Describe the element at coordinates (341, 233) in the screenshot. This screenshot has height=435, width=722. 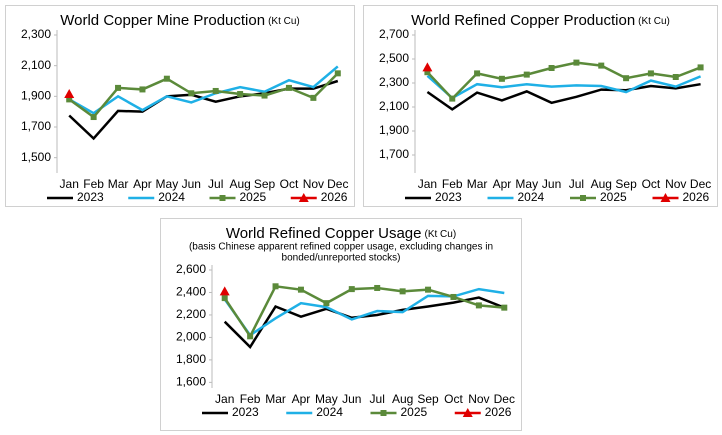
I see `chart-title: World Refined Copper Usage (Kt Cu)` at that location.